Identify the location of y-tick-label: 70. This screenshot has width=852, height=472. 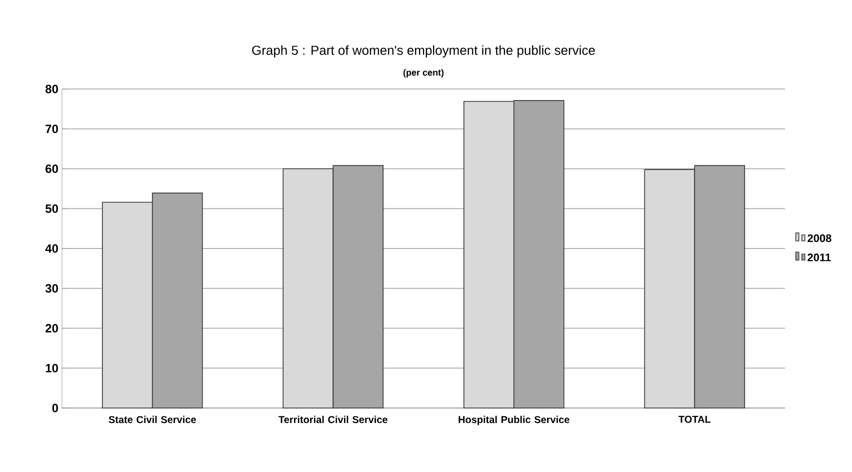
(52, 129).